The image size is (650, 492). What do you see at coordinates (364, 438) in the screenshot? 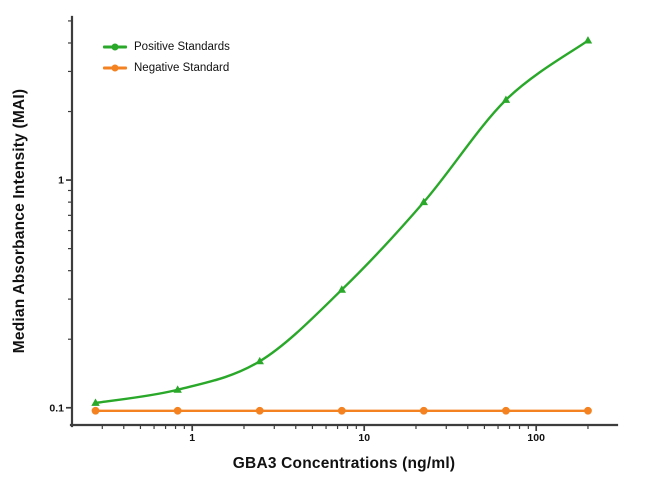
I see `x-tick-label: 10` at bounding box center [364, 438].